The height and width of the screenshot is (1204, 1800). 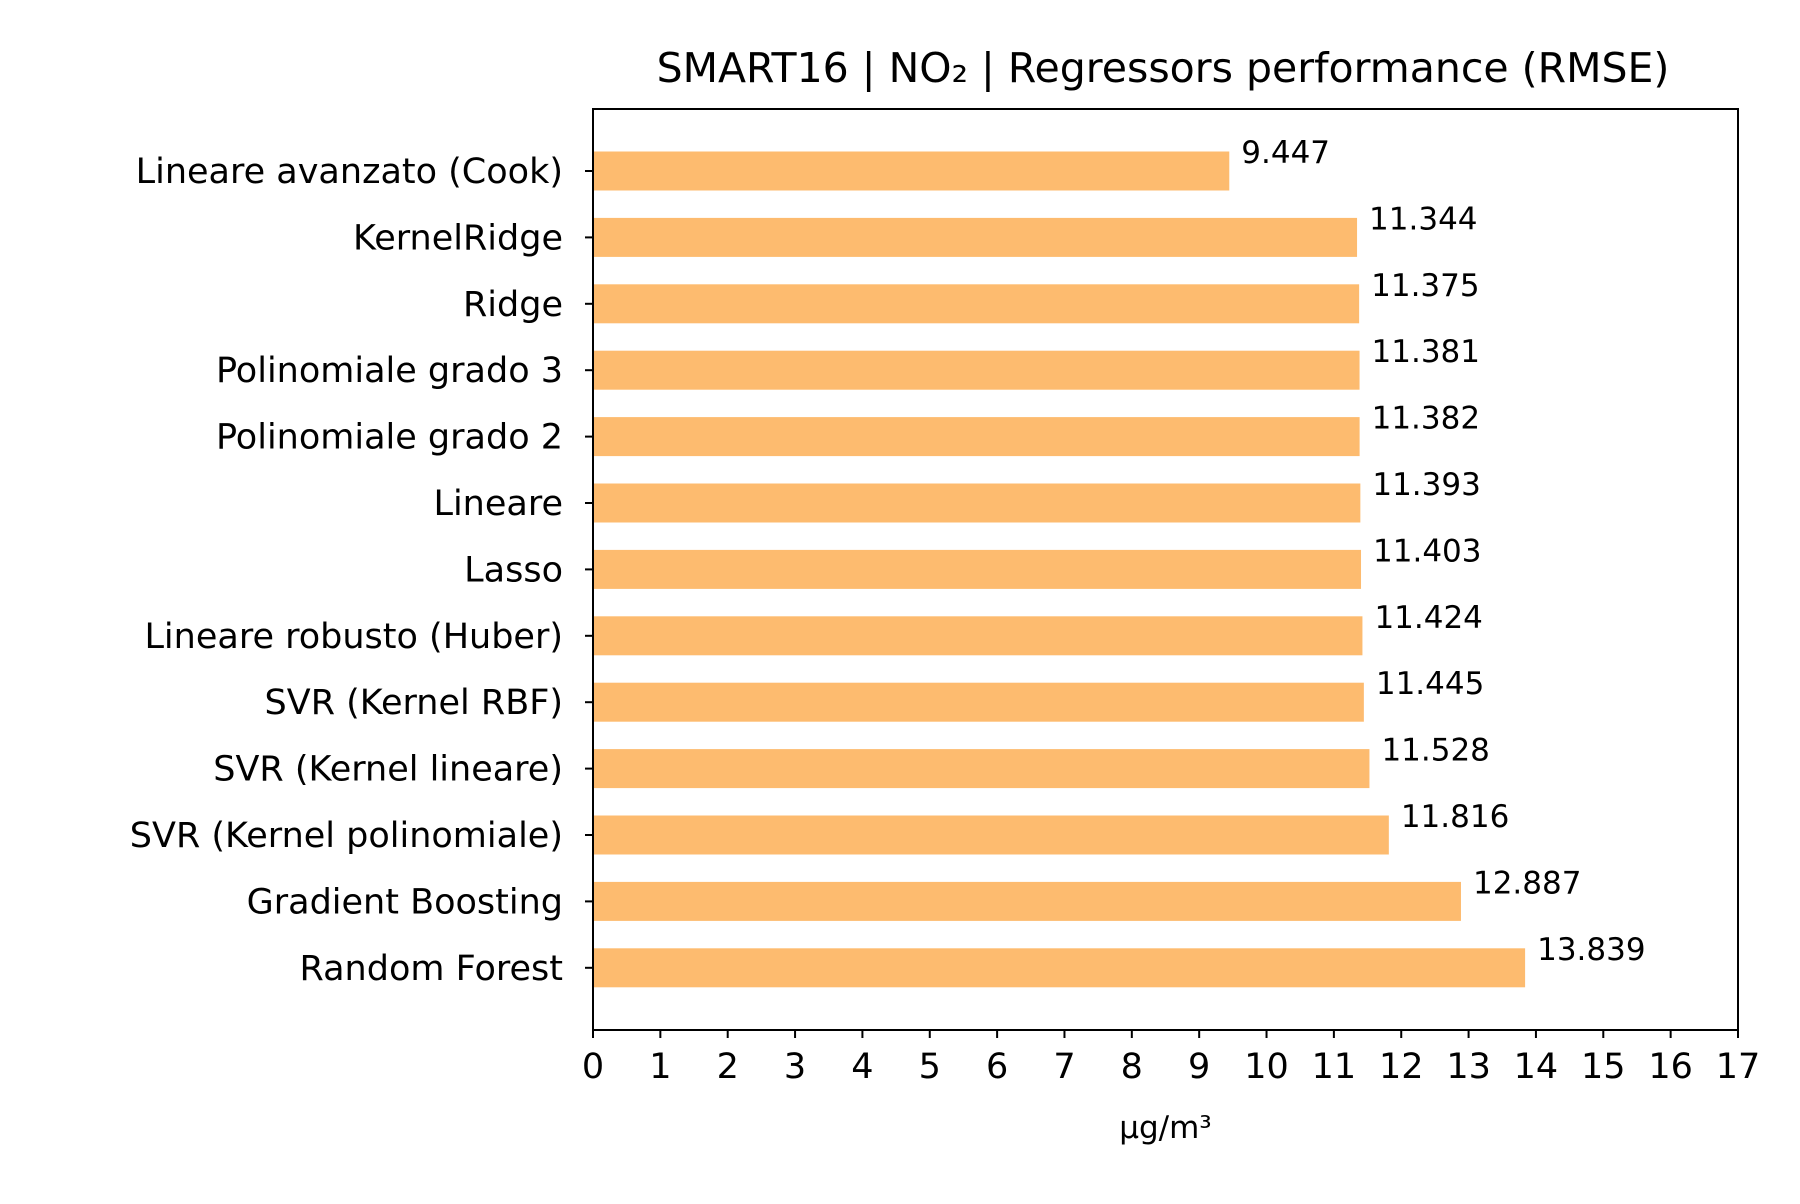 What do you see at coordinates (353, 637) in the screenshot?
I see `category-label-lineare-robusto-huber: Lineare robusto (Huber)` at bounding box center [353, 637].